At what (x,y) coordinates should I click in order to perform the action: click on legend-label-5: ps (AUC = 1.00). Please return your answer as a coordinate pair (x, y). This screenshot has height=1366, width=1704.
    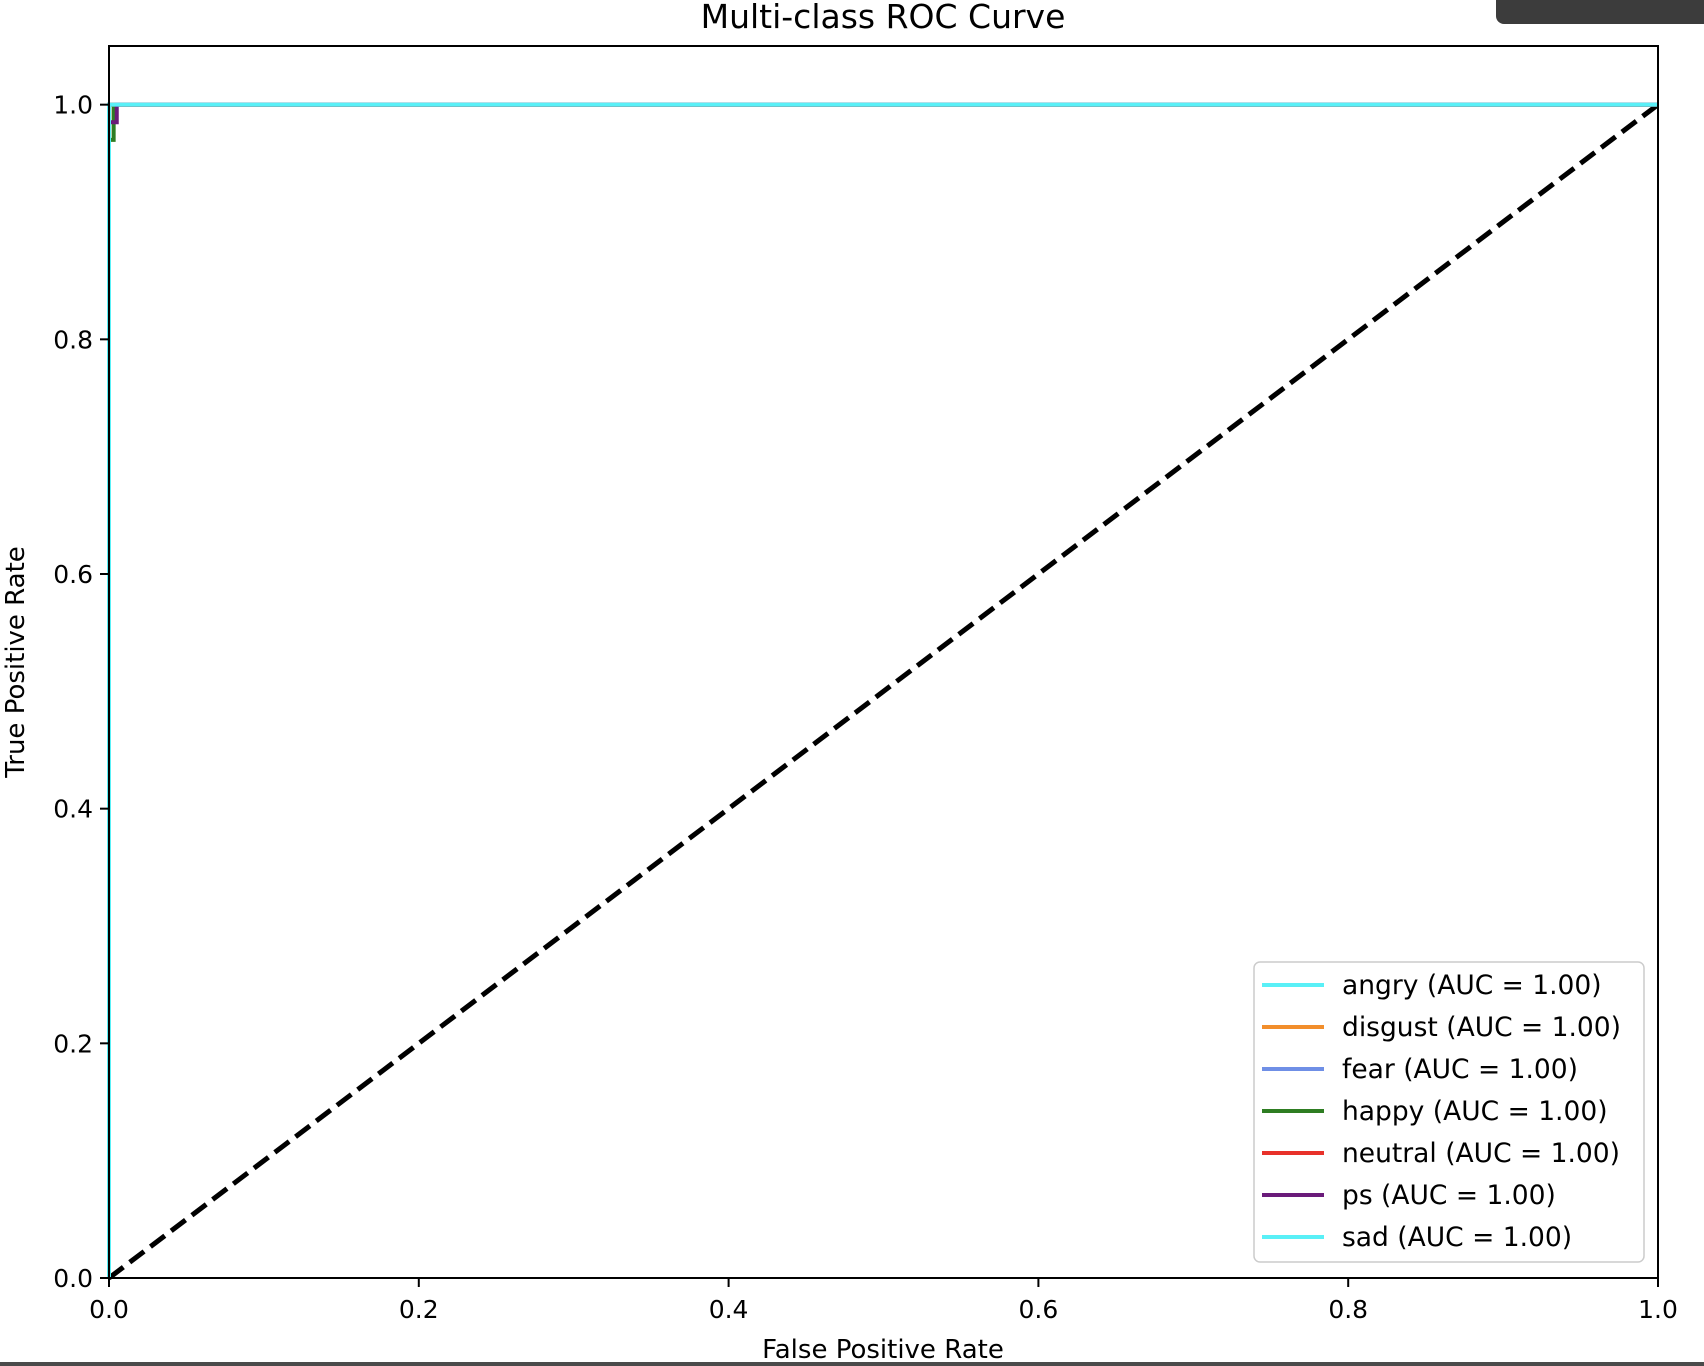
    Looking at the image, I should click on (1449, 1195).